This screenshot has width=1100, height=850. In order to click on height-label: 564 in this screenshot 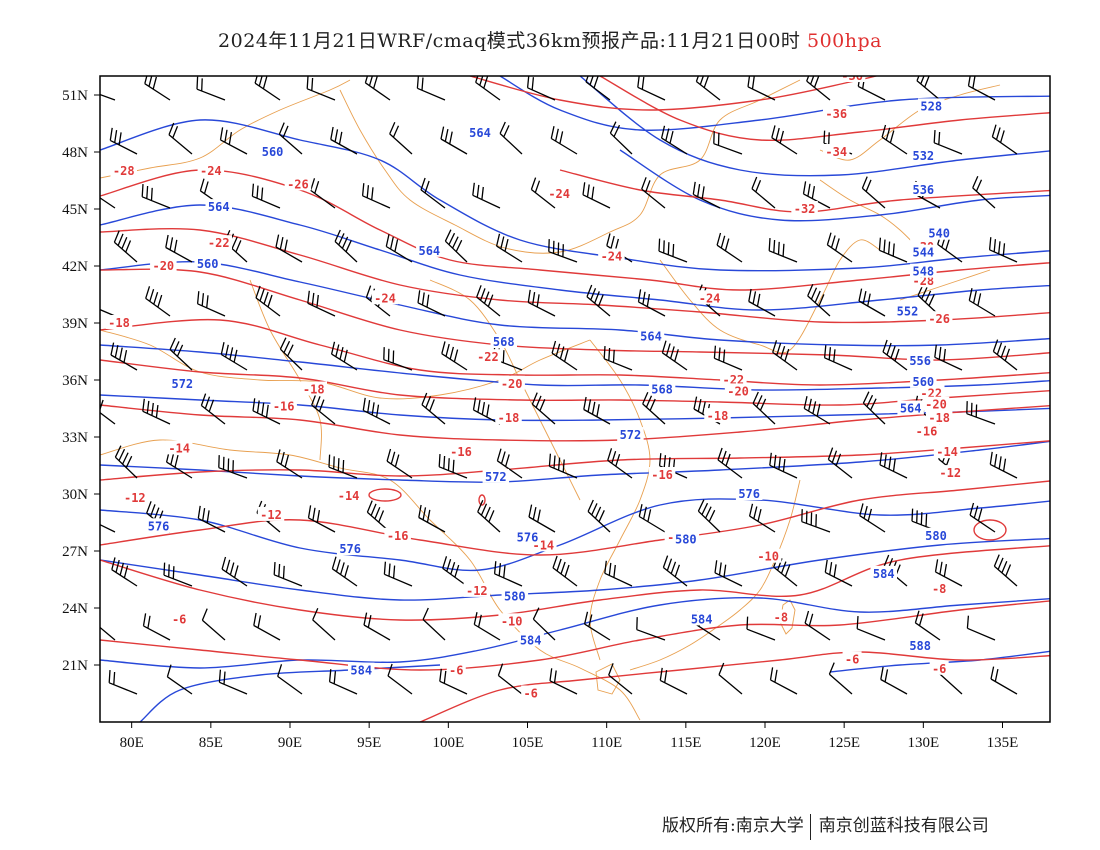, I will do `click(429, 251)`.